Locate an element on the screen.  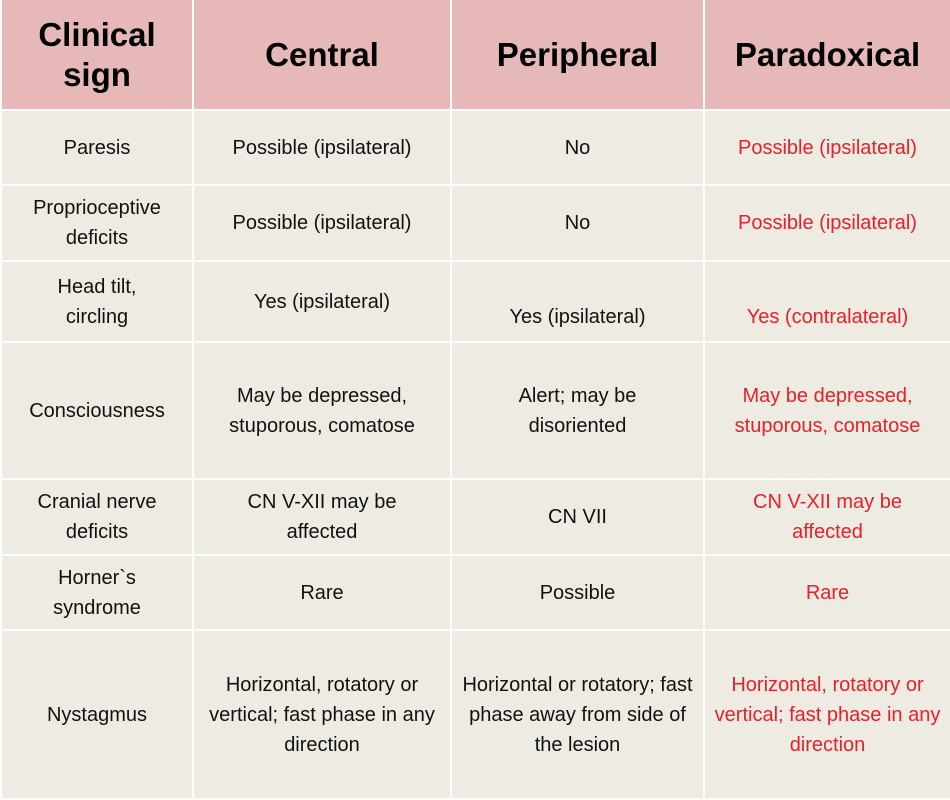
header-peripheral: Peripheral is located at coordinates (577, 55).